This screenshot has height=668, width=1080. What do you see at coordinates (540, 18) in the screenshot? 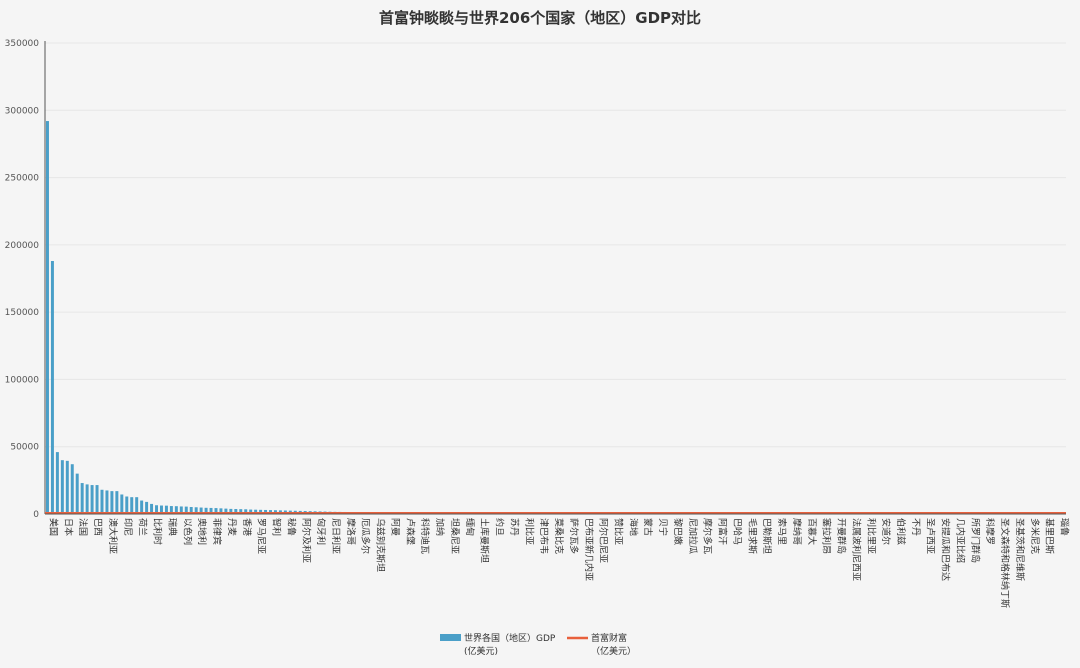
I see `chart-title: 首富钟睒睒与世界206个国家（地区）GDP对比` at bounding box center [540, 18].